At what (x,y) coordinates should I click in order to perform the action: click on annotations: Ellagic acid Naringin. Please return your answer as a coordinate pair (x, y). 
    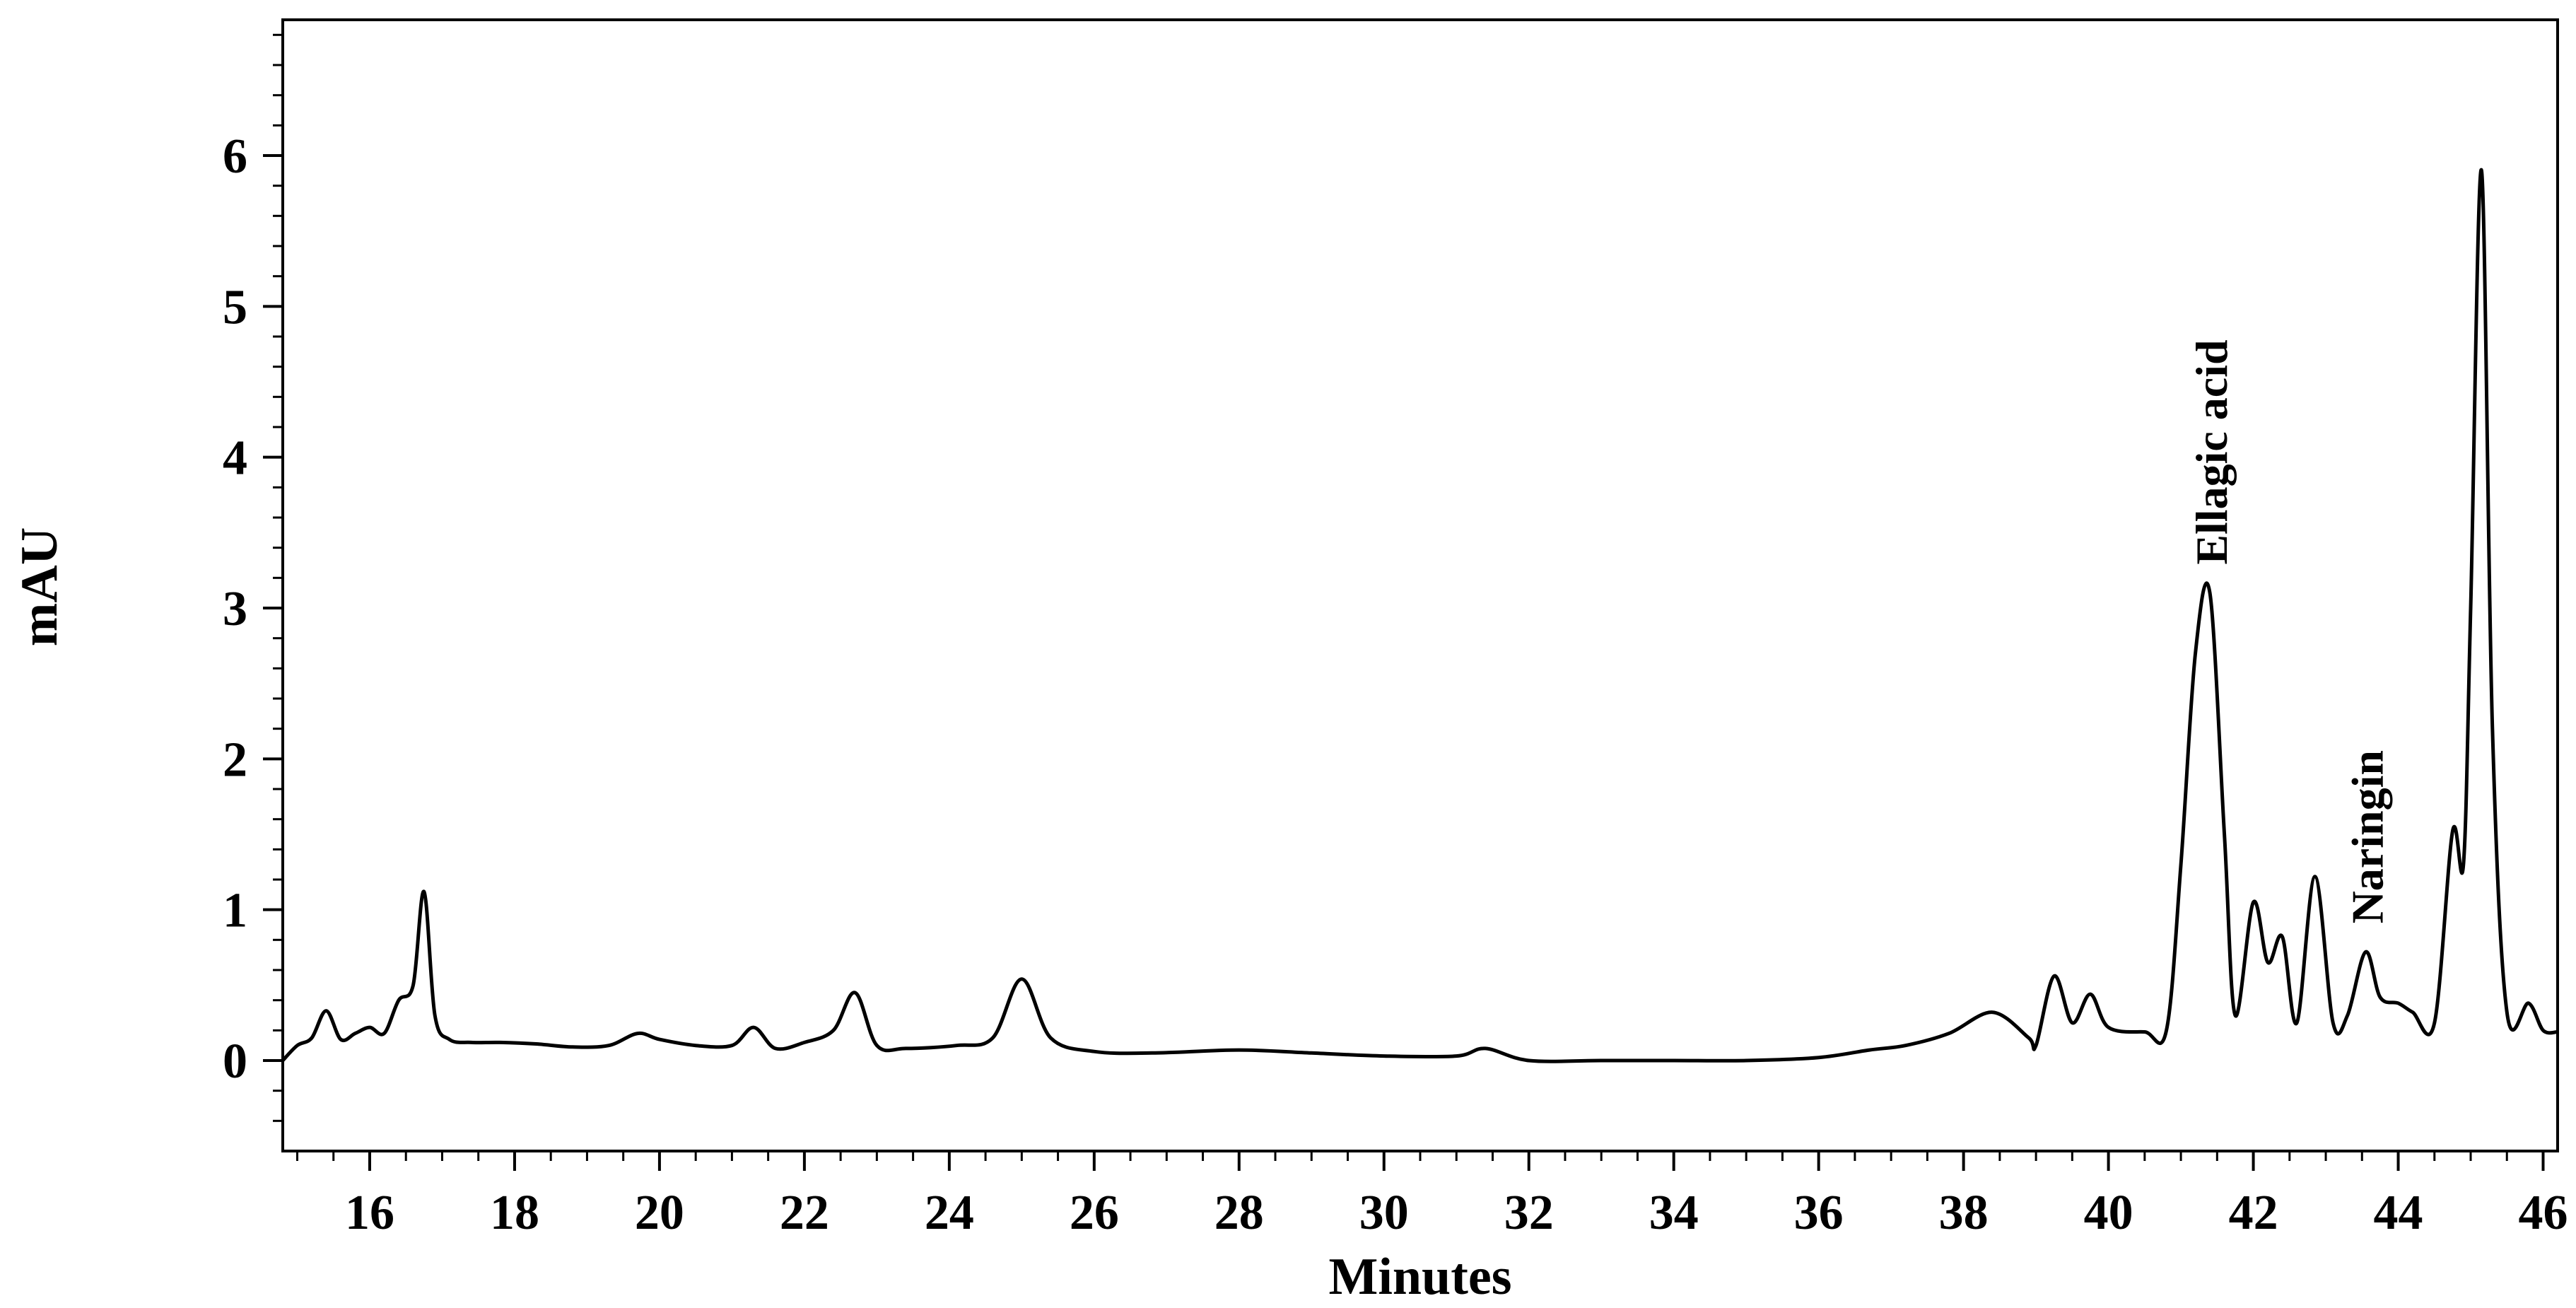
    Looking at the image, I should click on (2289, 631).